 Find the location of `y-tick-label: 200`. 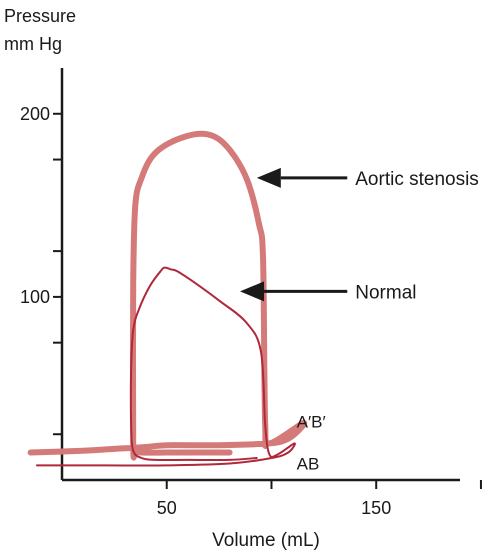

y-tick-label: 200 is located at coordinates (35, 114).